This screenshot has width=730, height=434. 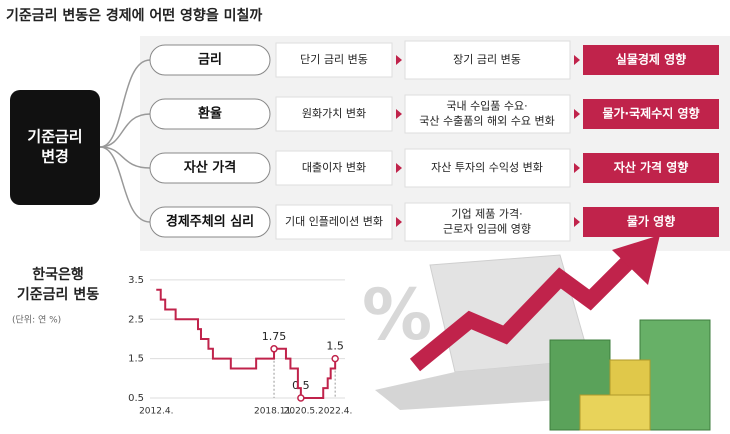 I want to click on effect-label: 물가·국제수지 영향, so click(x=650, y=113).